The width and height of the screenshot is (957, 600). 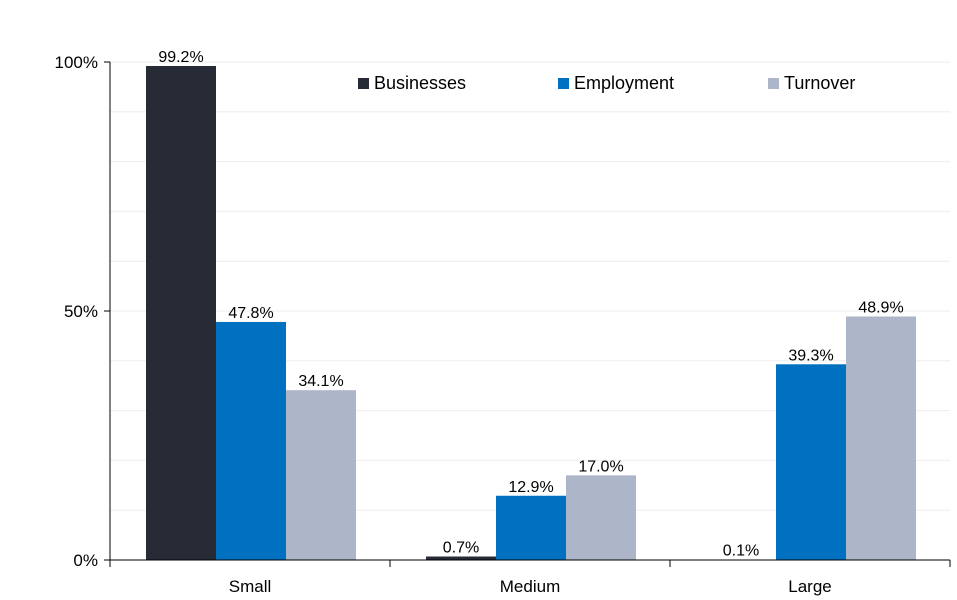 I want to click on x-tick-label-medium: Medium, so click(x=530, y=586).